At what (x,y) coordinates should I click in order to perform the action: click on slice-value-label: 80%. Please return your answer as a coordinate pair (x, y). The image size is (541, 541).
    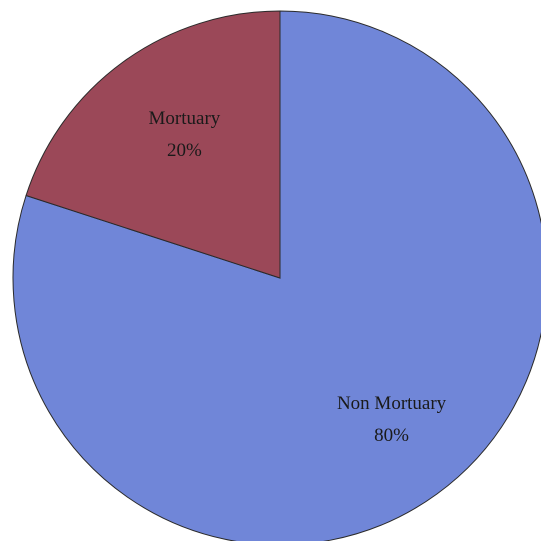
    Looking at the image, I should click on (391, 435).